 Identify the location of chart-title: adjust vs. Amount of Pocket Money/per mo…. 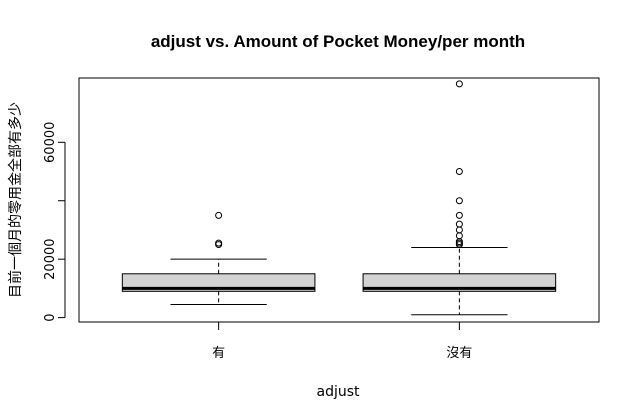
(338, 41).